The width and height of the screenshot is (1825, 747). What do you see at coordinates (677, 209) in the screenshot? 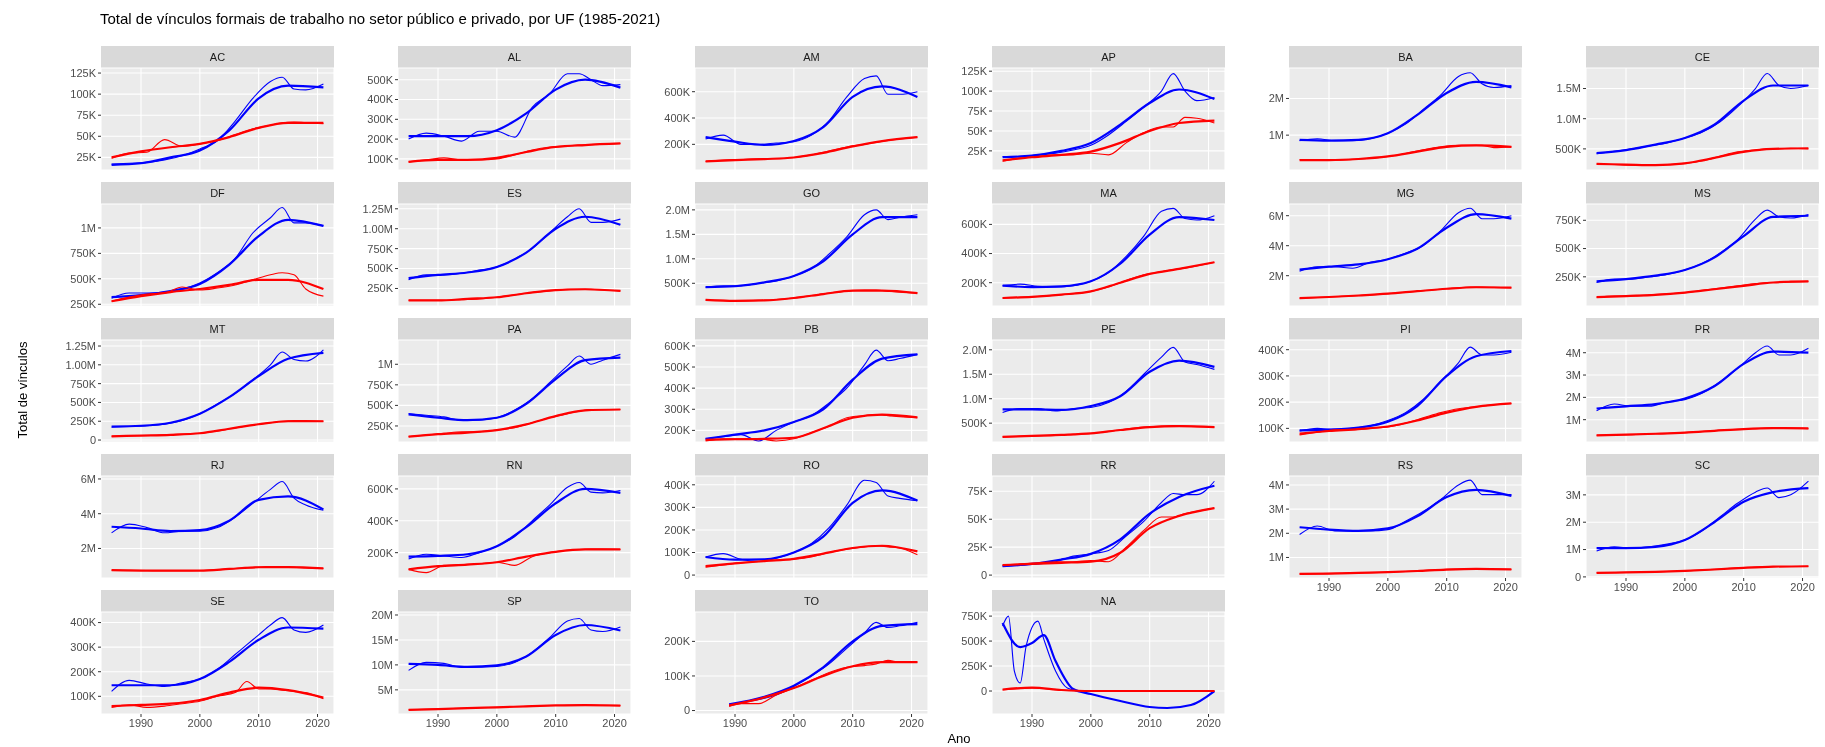
I see `y-tick-label: 2.0M` at bounding box center [677, 209].